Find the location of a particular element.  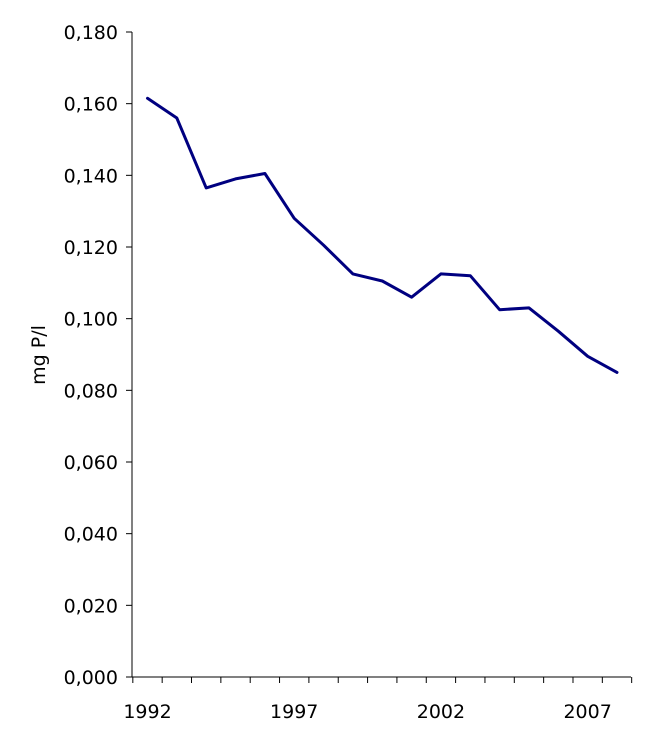

y-tick-label: 0,160 is located at coordinates (91, 105).